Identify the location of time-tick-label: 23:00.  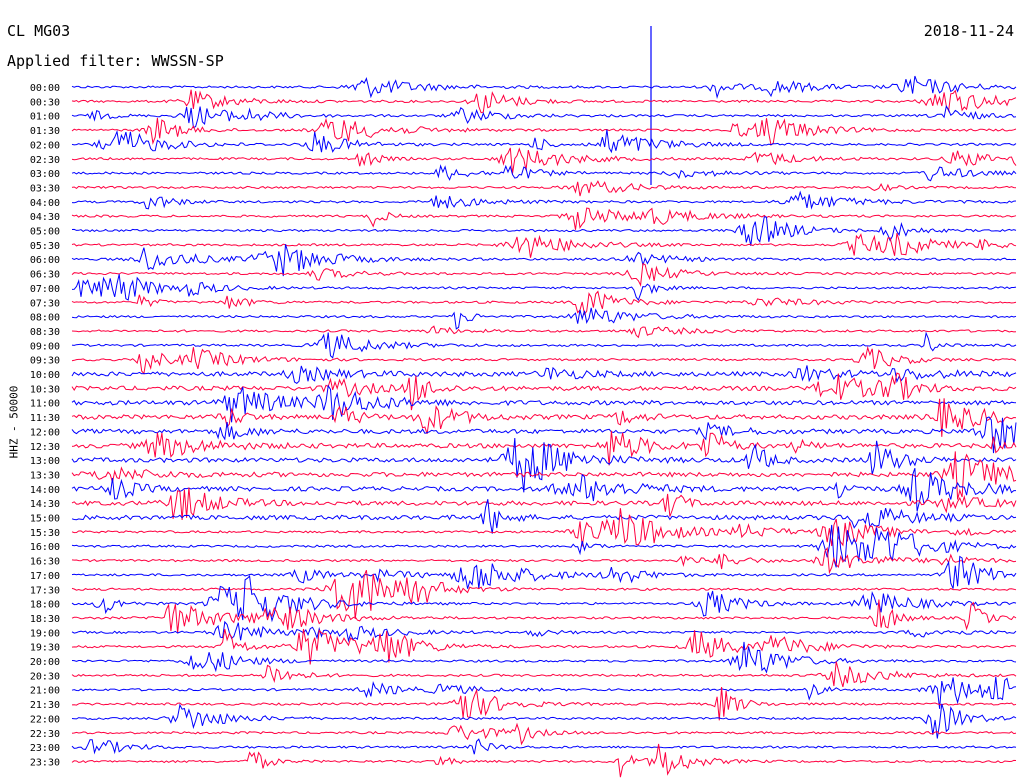
(45, 748).